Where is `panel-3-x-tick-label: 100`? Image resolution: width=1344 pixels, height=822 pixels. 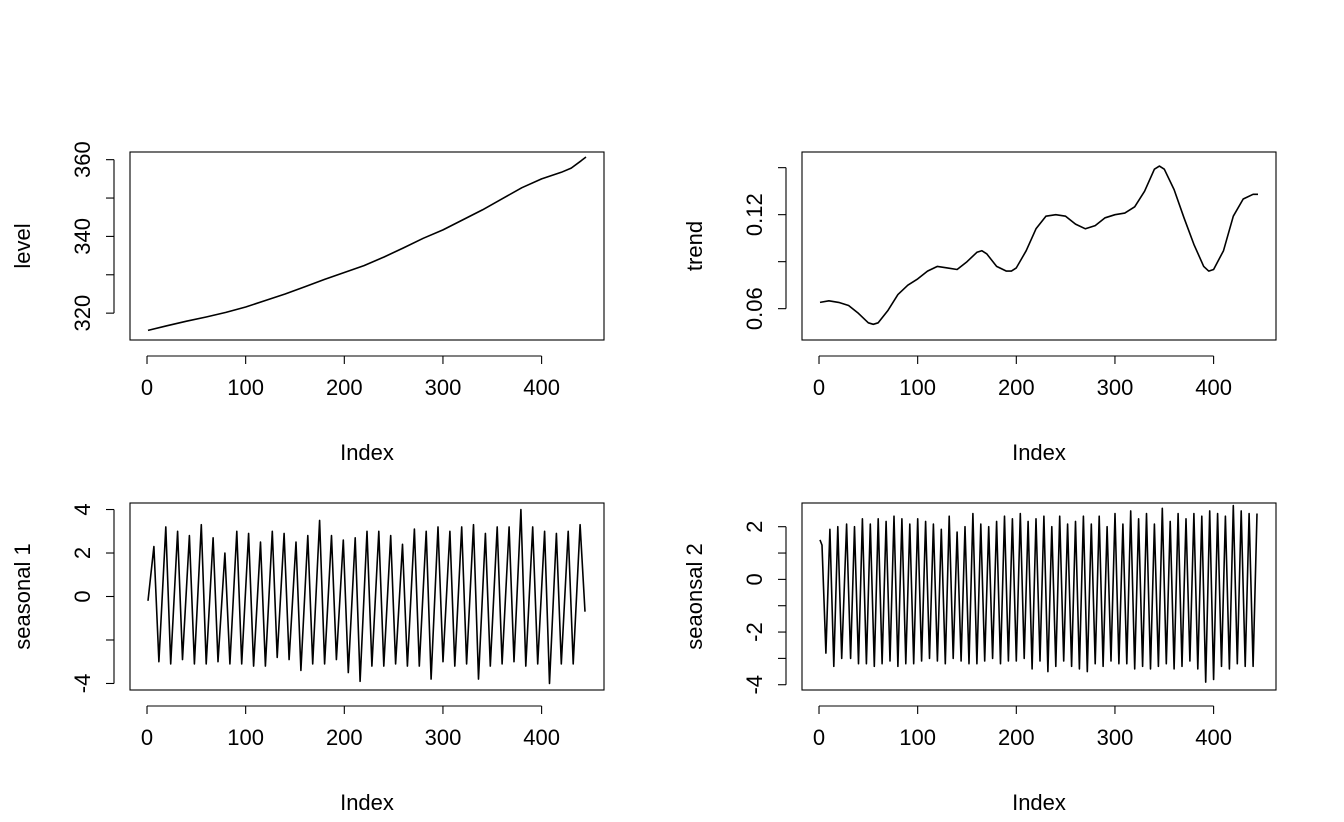
panel-3-x-tick-label: 100 is located at coordinates (245, 737).